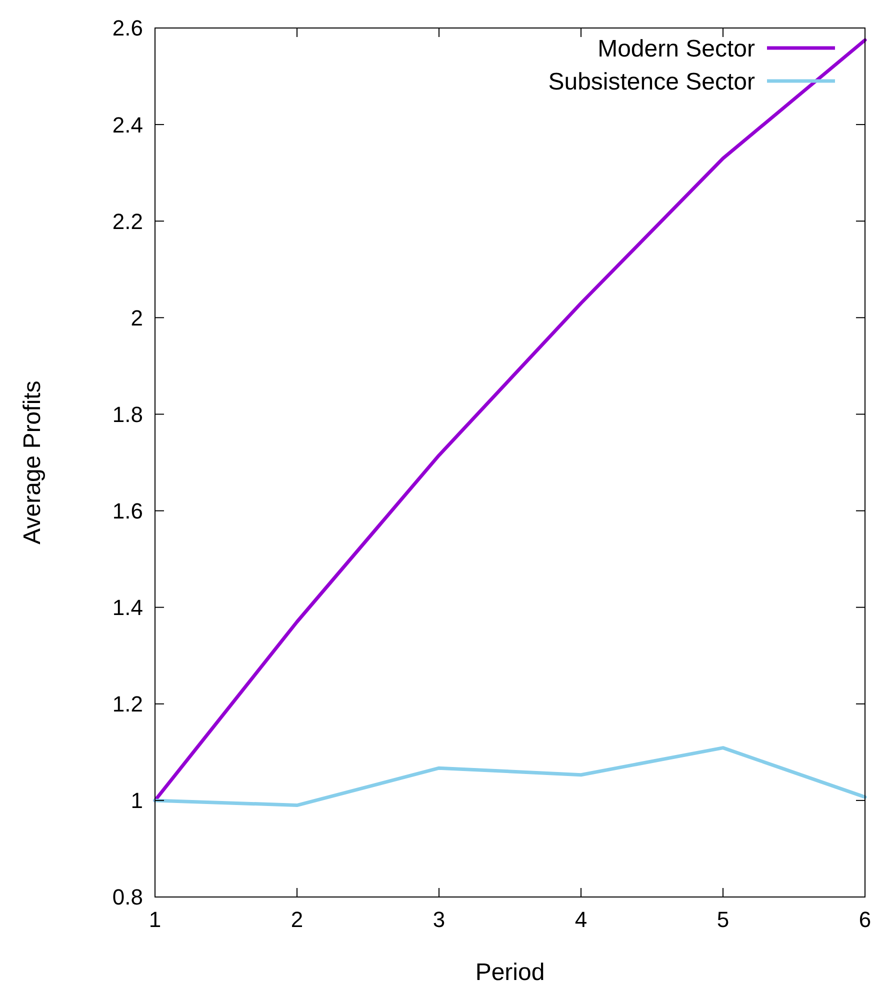 The width and height of the screenshot is (880, 992). What do you see at coordinates (136, 317) in the screenshot?
I see `y-tick-label: 2` at bounding box center [136, 317].